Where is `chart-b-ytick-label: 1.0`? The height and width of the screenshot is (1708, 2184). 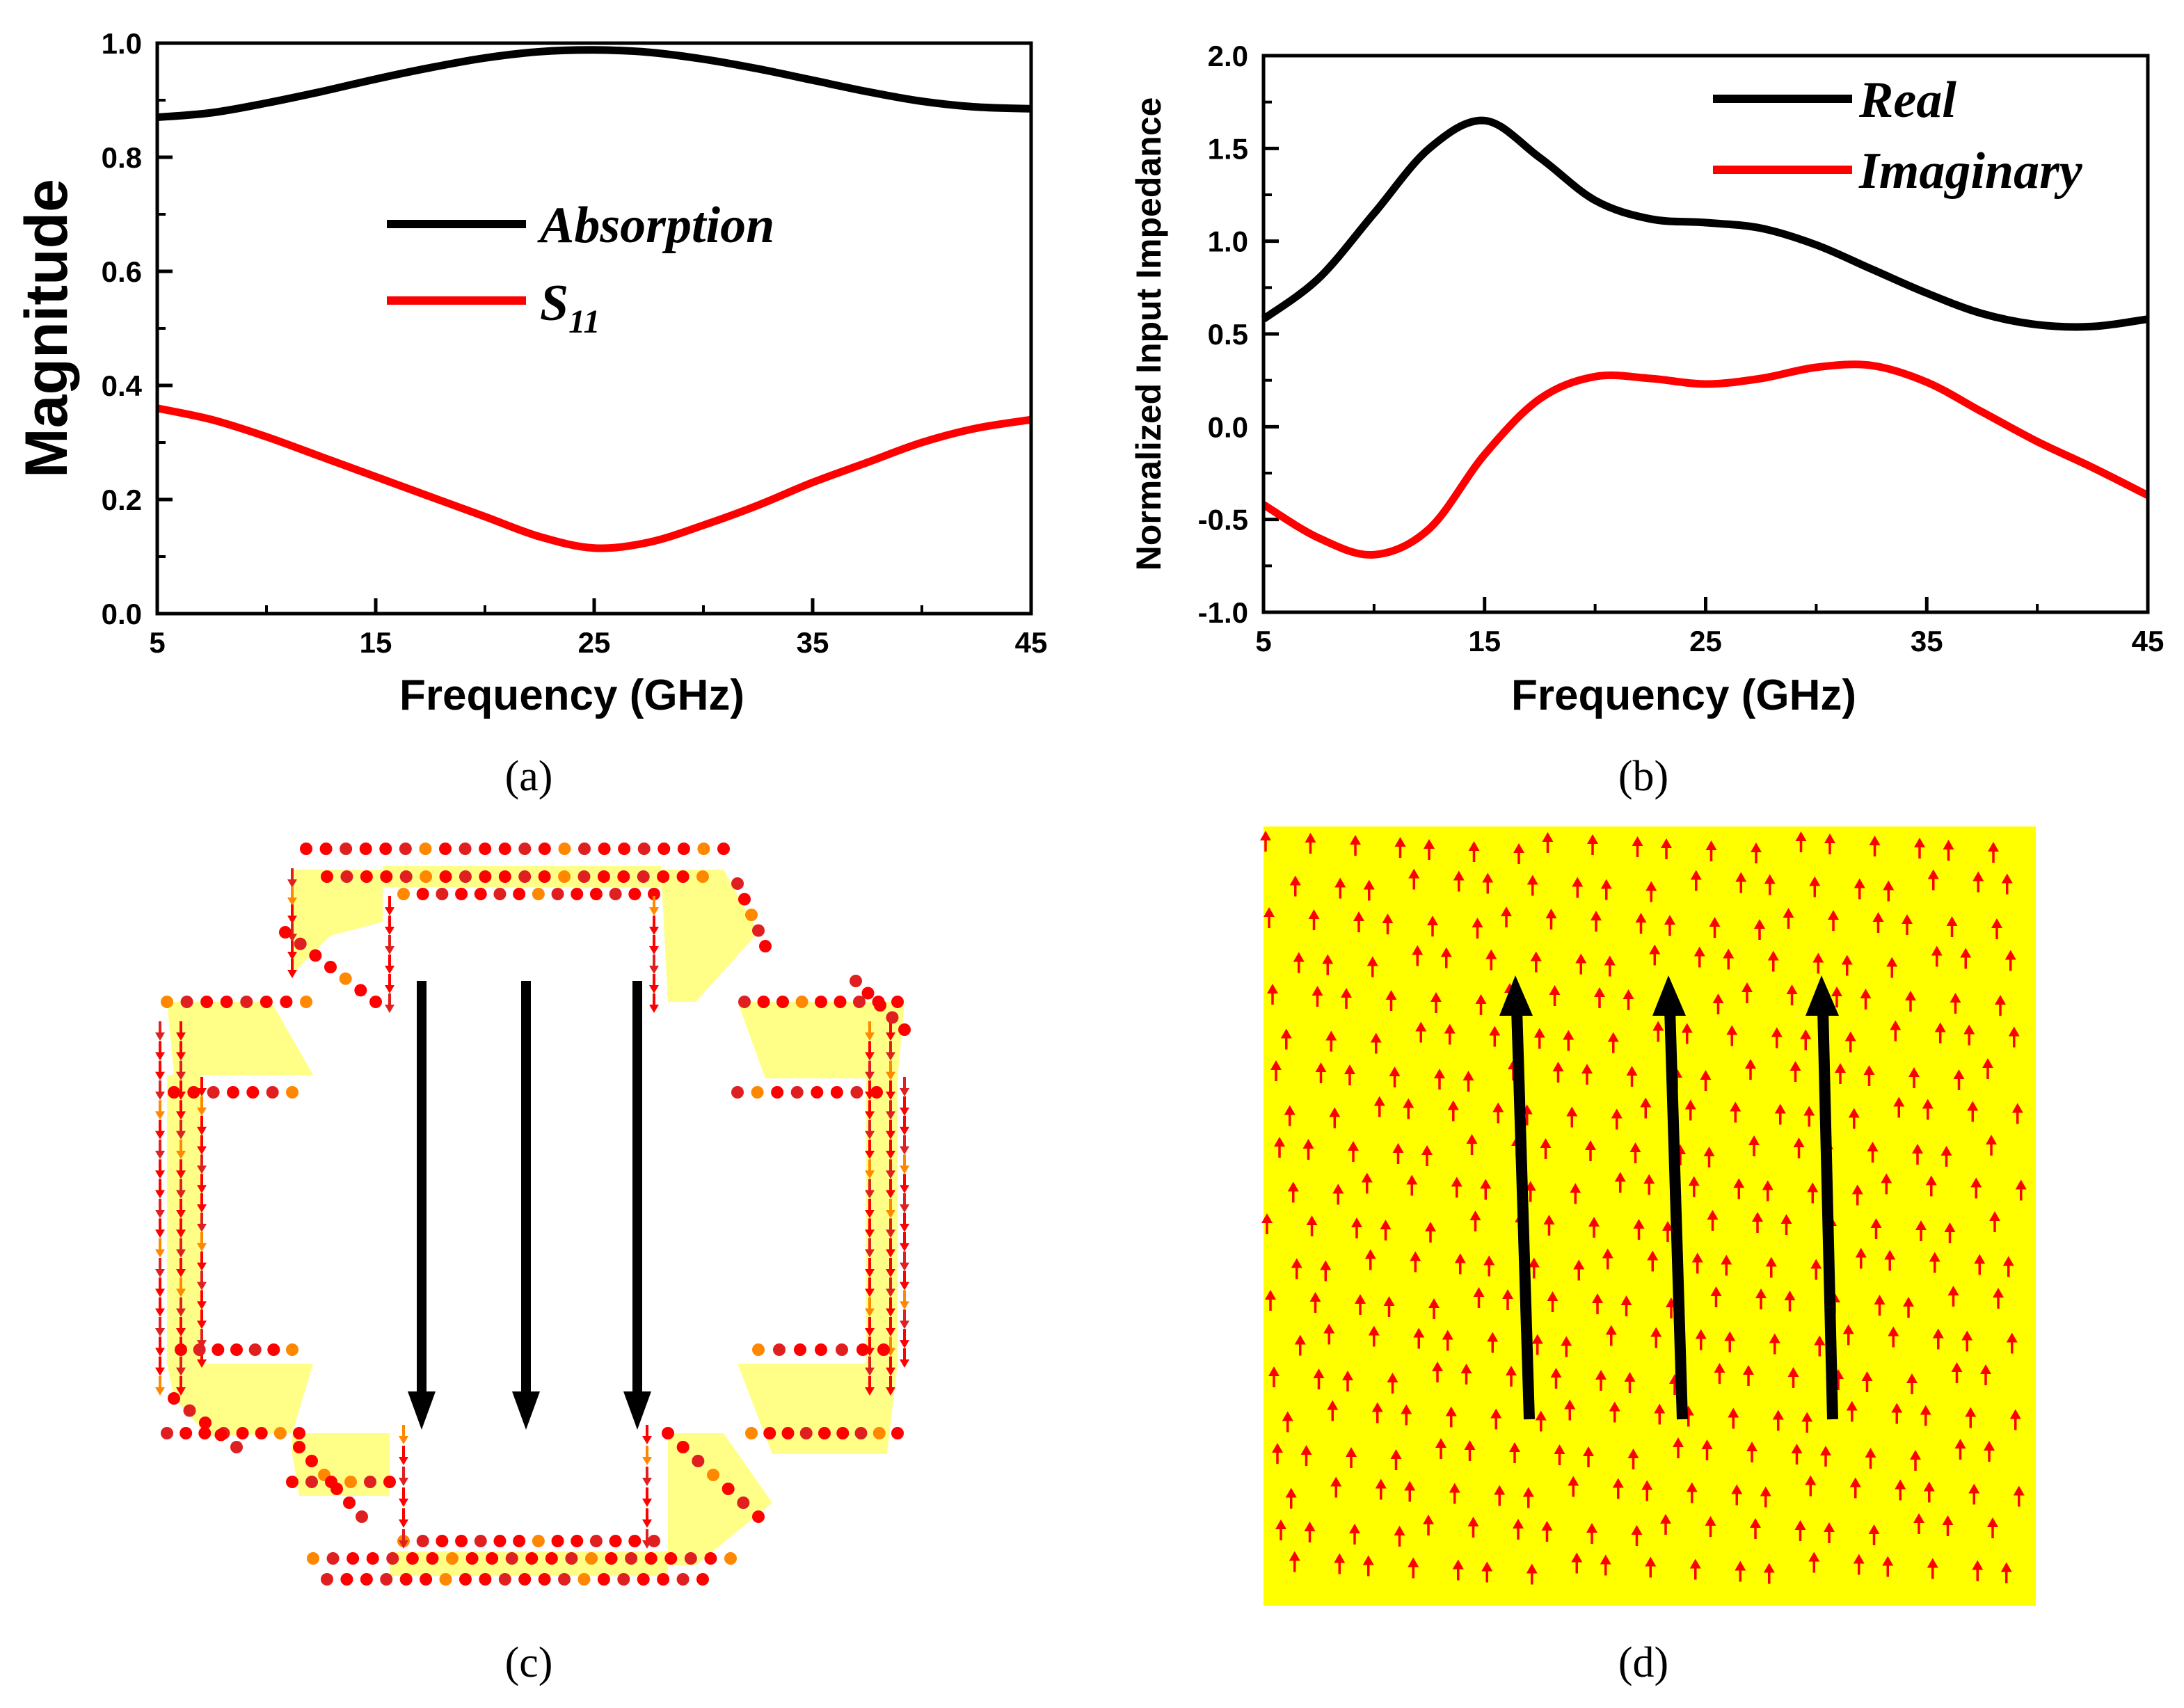
chart-b-ytick-label: 1.0 is located at coordinates (1228, 241).